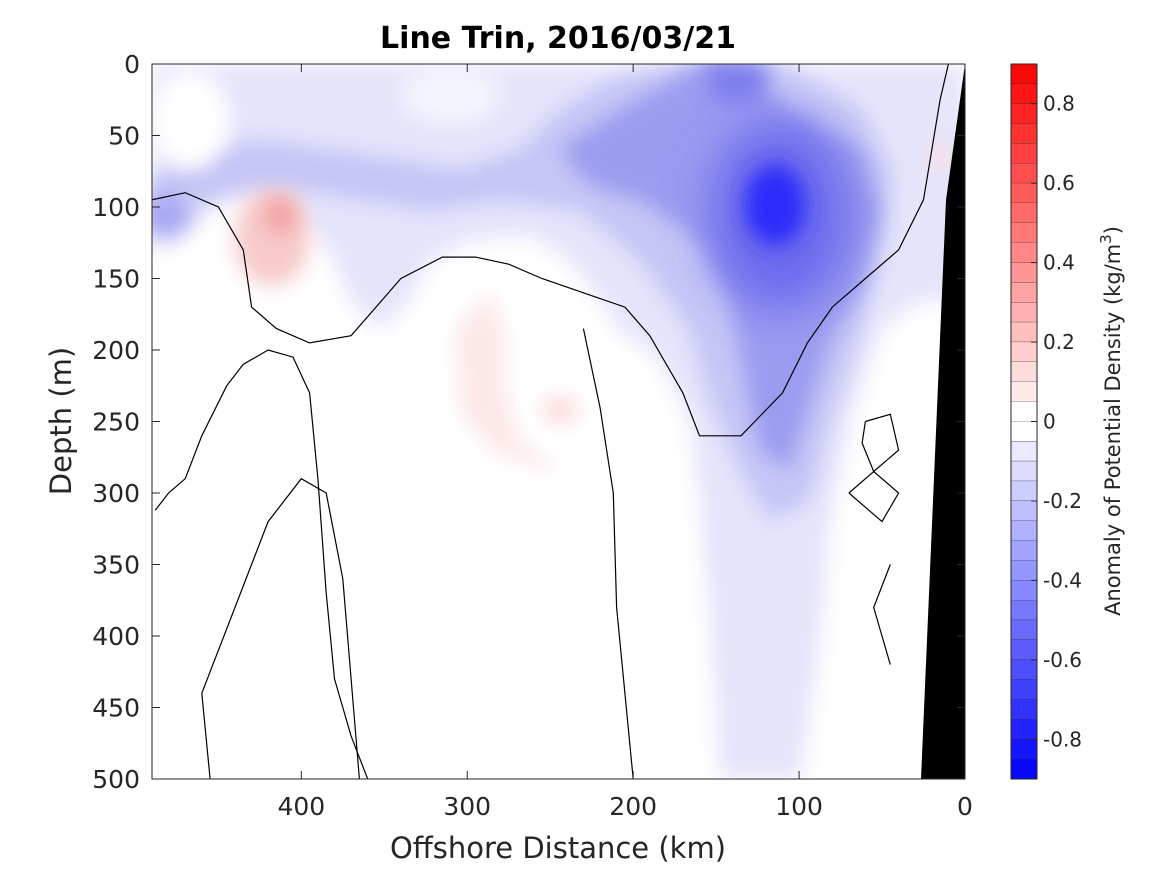  What do you see at coordinates (1062, 739) in the screenshot?
I see `colorbar-tick-label: -0.8` at bounding box center [1062, 739].